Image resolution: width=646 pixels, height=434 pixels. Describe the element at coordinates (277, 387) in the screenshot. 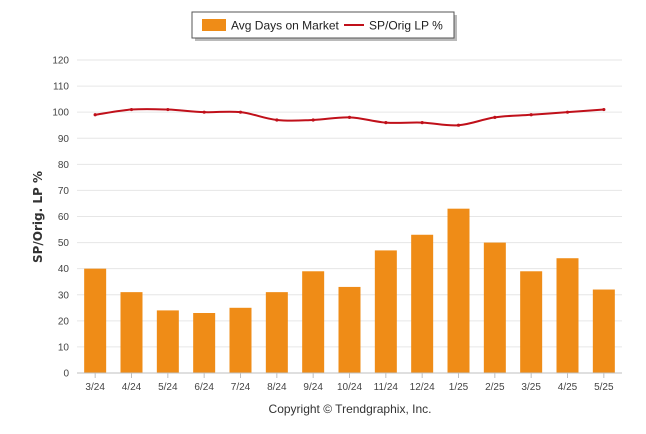

I see `x-tick-label: 8/24` at that location.